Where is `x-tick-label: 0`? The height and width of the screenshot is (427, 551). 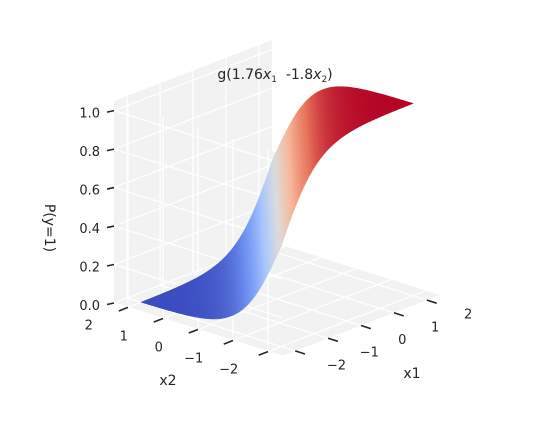 x-tick-label: 0 is located at coordinates (402, 340).